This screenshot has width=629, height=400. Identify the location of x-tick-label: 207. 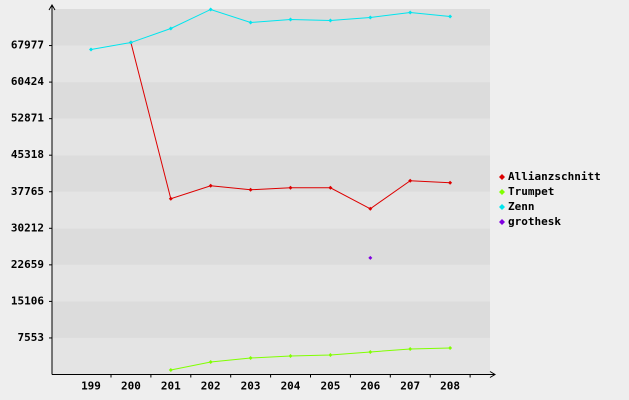
(410, 386).